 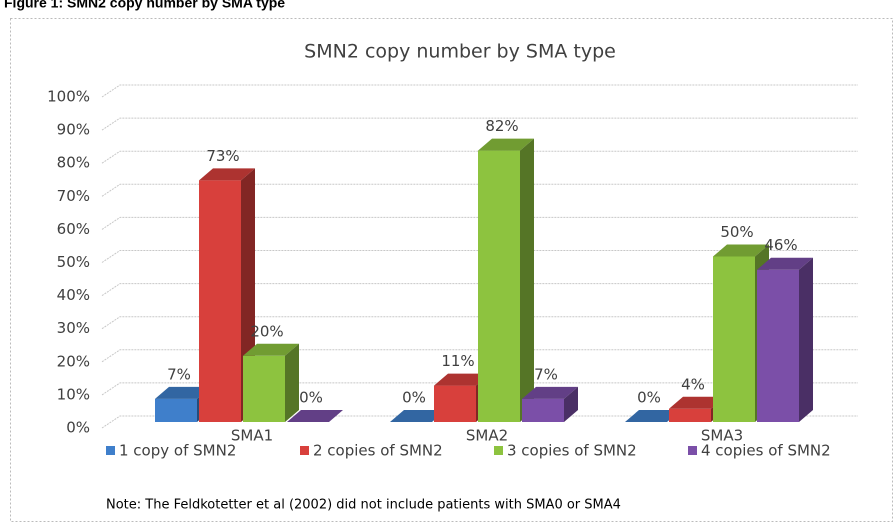 I want to click on y-tick-label: 40%, so click(x=73, y=295).